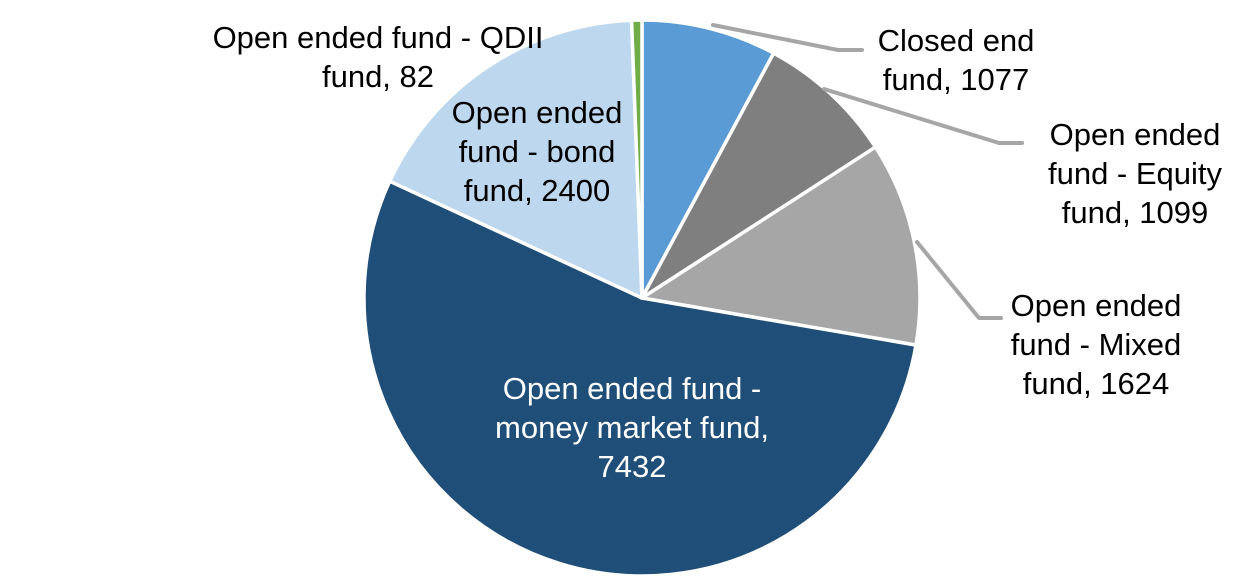 The height and width of the screenshot is (584, 1250). I want to click on leader-line-closed-end-fund, so click(787, 37).